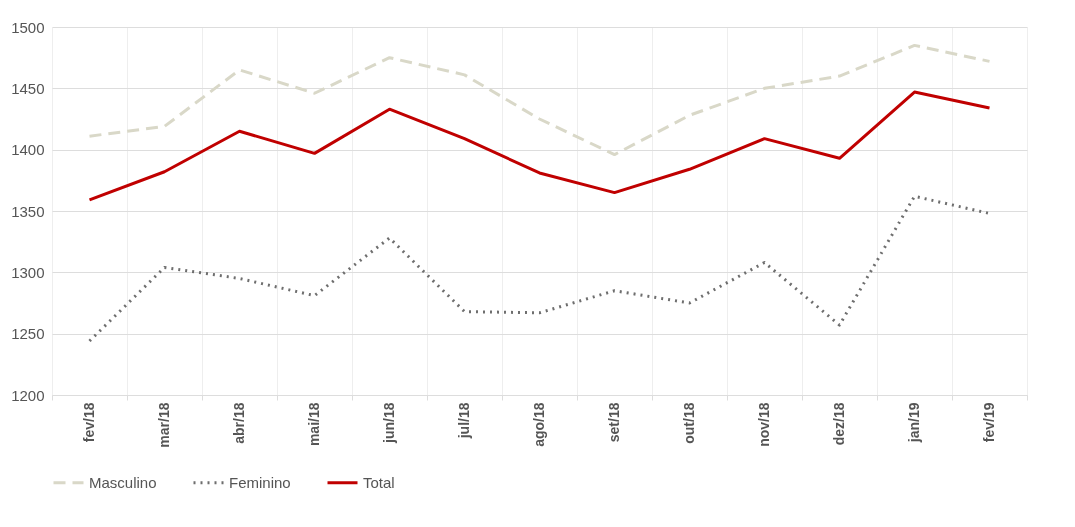 This screenshot has height=527, width=1075. Describe the element at coordinates (123, 482) in the screenshot. I see `legend-label: Masculino` at that location.